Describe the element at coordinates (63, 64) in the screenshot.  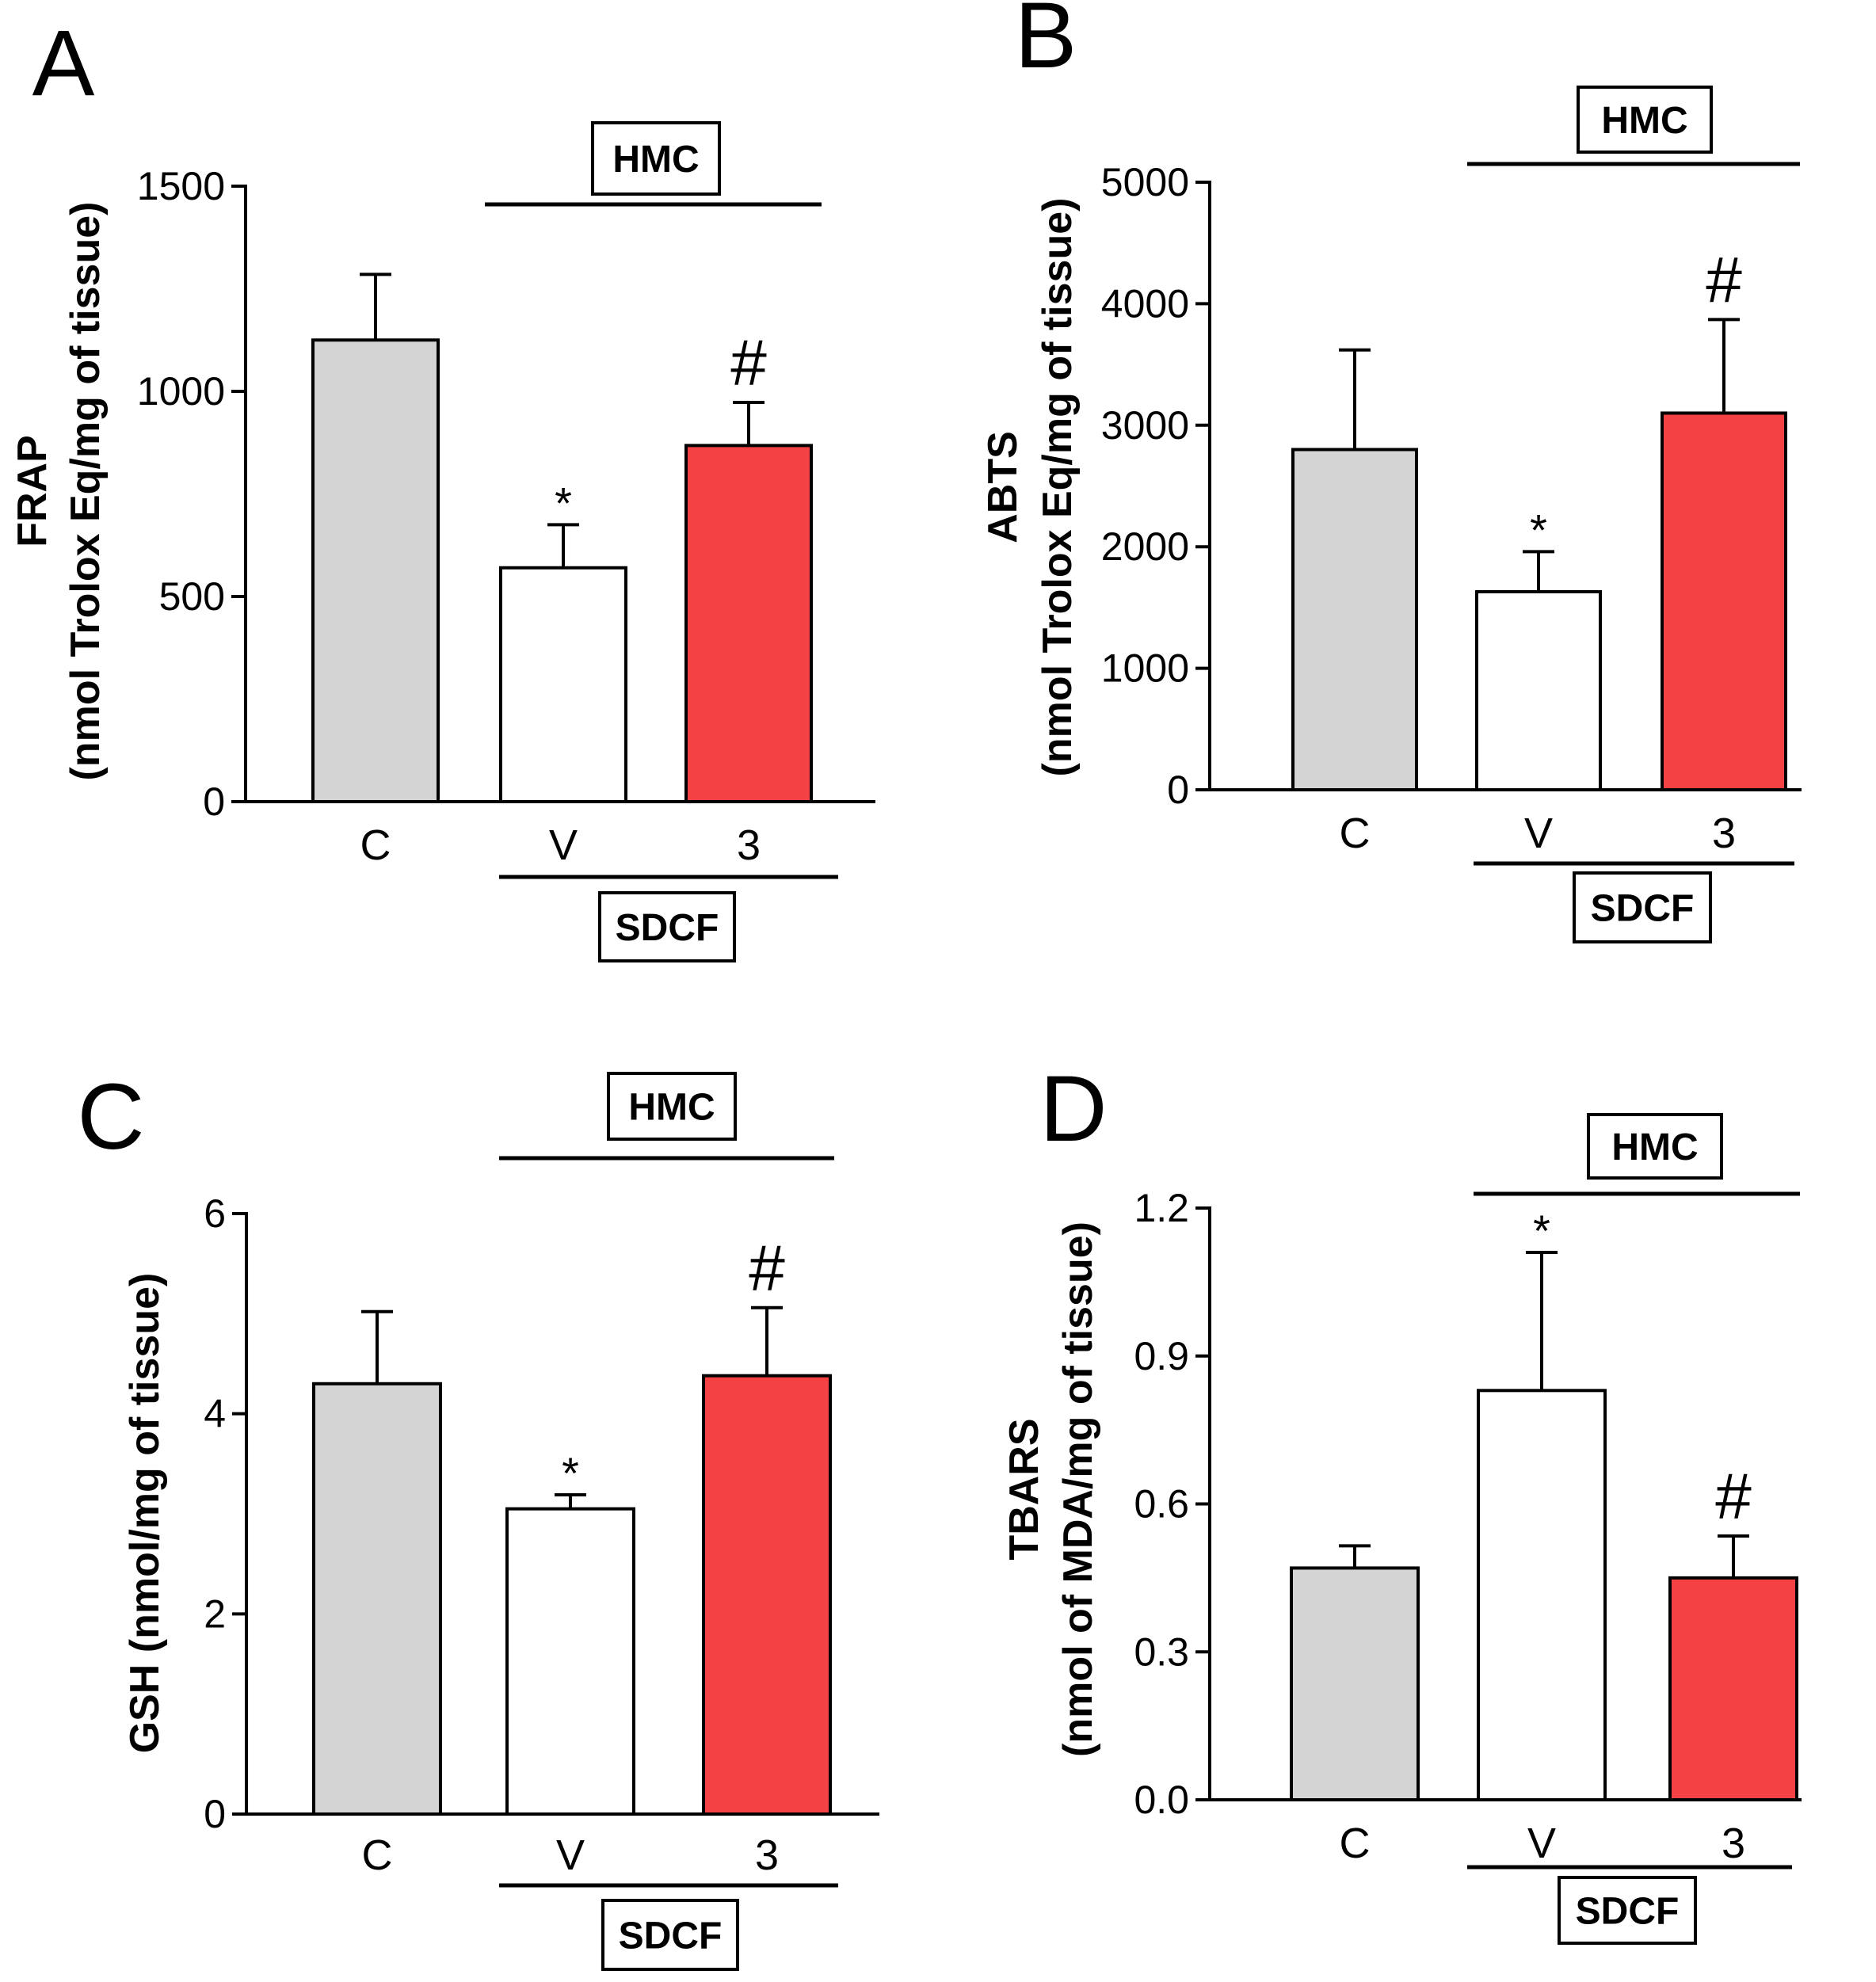
I see `panel-letter: A` at that location.